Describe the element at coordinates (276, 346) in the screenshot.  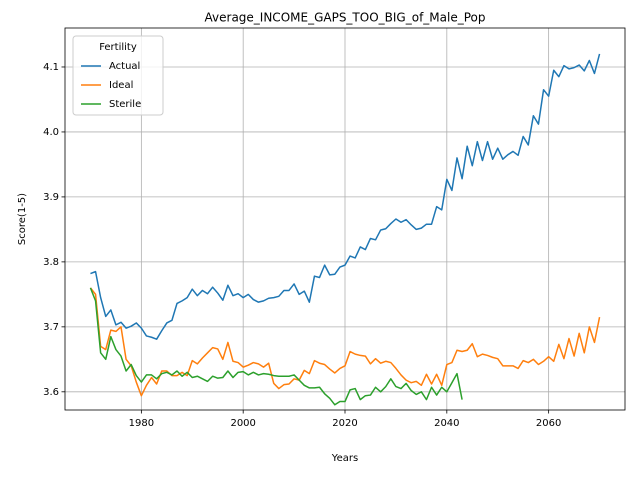
I see `line-series` at that location.